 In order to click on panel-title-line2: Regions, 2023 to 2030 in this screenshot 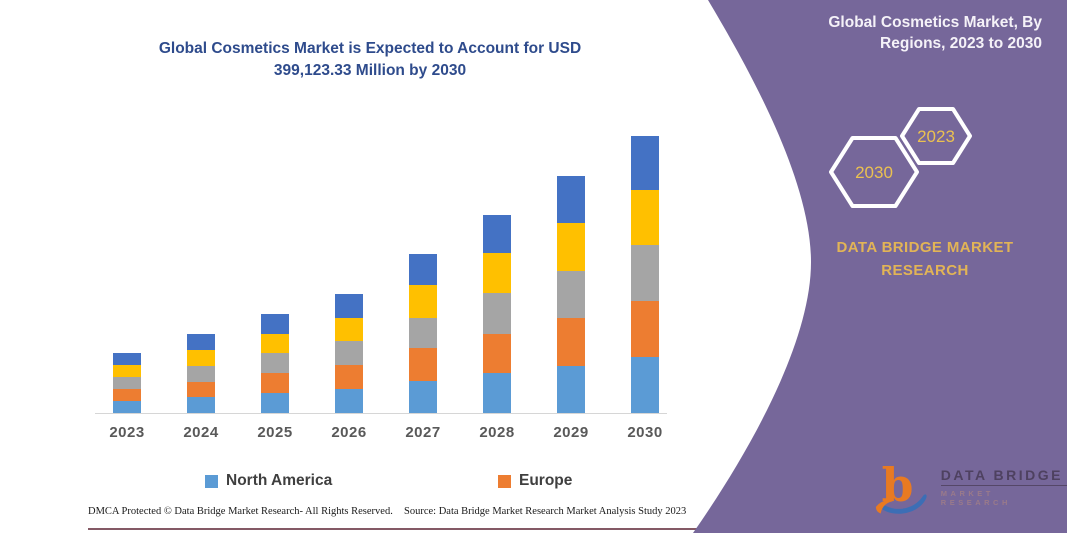, I will do `click(961, 43)`.